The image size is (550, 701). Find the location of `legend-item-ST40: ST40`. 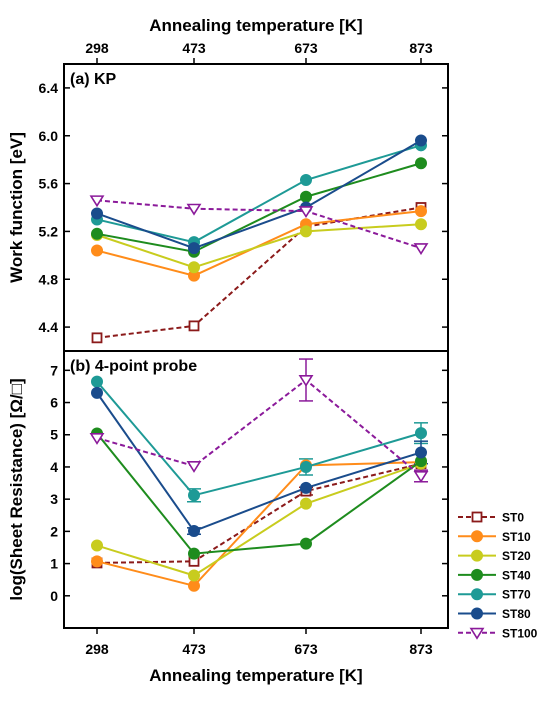

legend-item-ST40: ST40 is located at coordinates (494, 575).